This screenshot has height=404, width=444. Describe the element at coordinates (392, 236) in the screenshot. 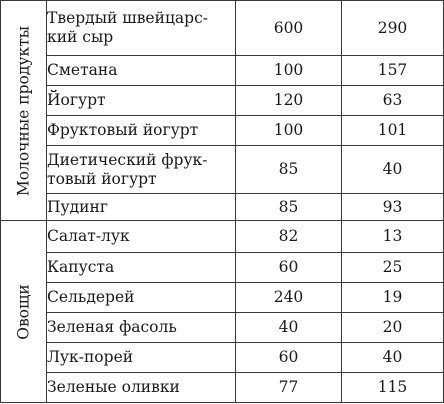

I see `value-b-cell: 13` at that location.